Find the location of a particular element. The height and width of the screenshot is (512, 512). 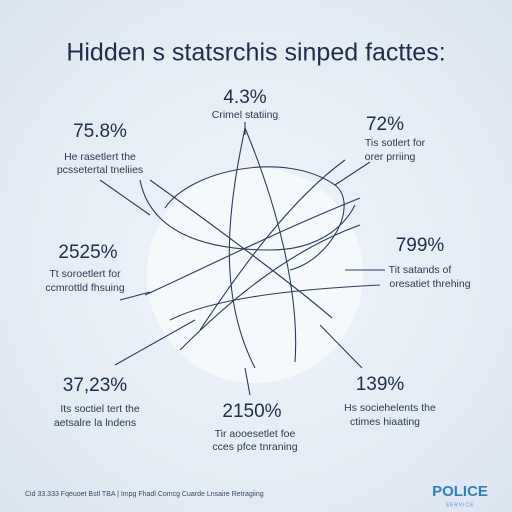

stat-desc: ctimes hiaating is located at coordinates (385, 422).